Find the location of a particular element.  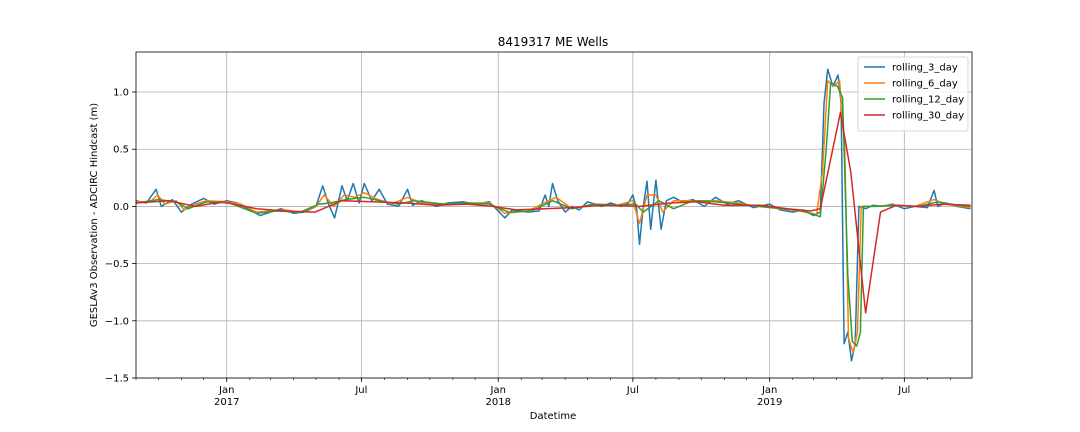

x-axis-label: Datetime is located at coordinates (553, 416).